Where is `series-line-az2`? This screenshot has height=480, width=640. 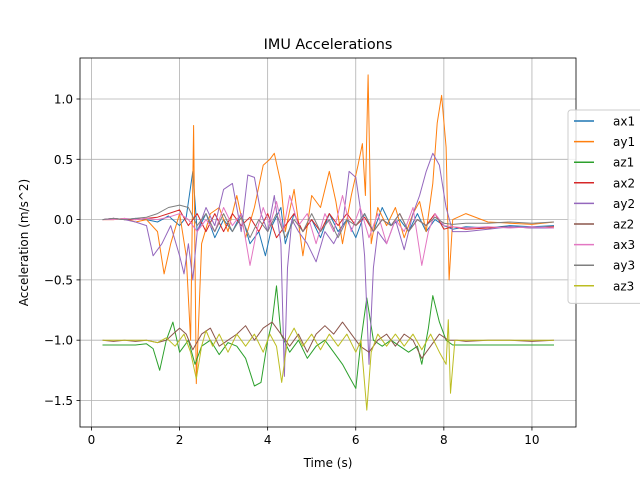 series-line-az2 is located at coordinates (328, 340).